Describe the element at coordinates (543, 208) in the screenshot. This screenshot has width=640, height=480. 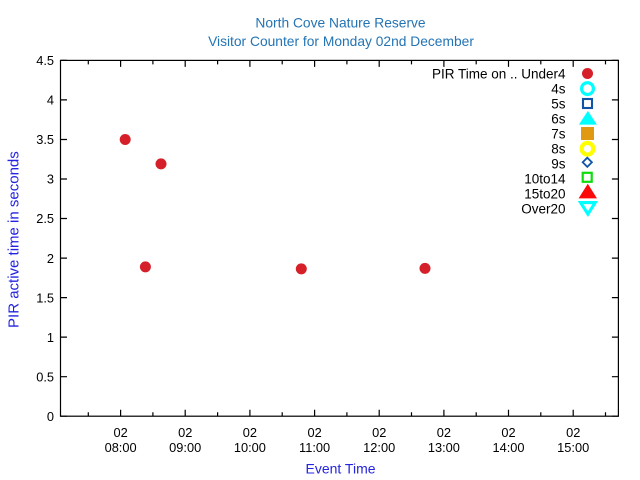
I see `svg-text: Over20` at that location.